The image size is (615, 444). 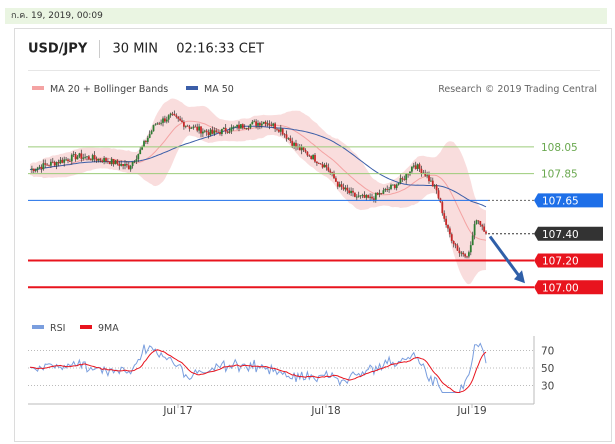 What do you see at coordinates (547, 369) in the screenshot?
I see `rsi-tick-50: 50` at bounding box center [547, 369].